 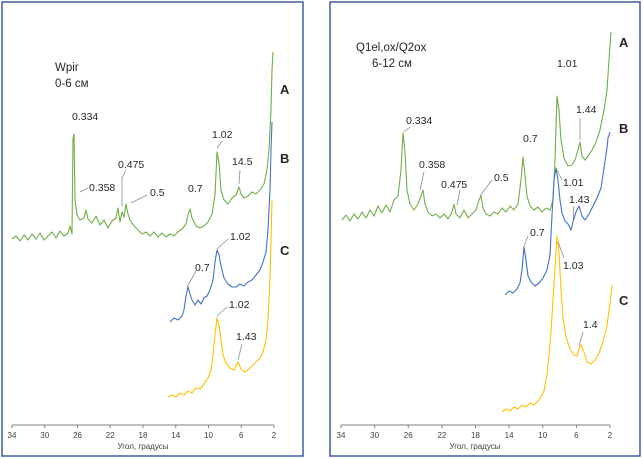 What do you see at coordinates (72, 84) in the screenshot?
I see `panel-left-subtitle: 0-6 см` at bounding box center [72, 84].